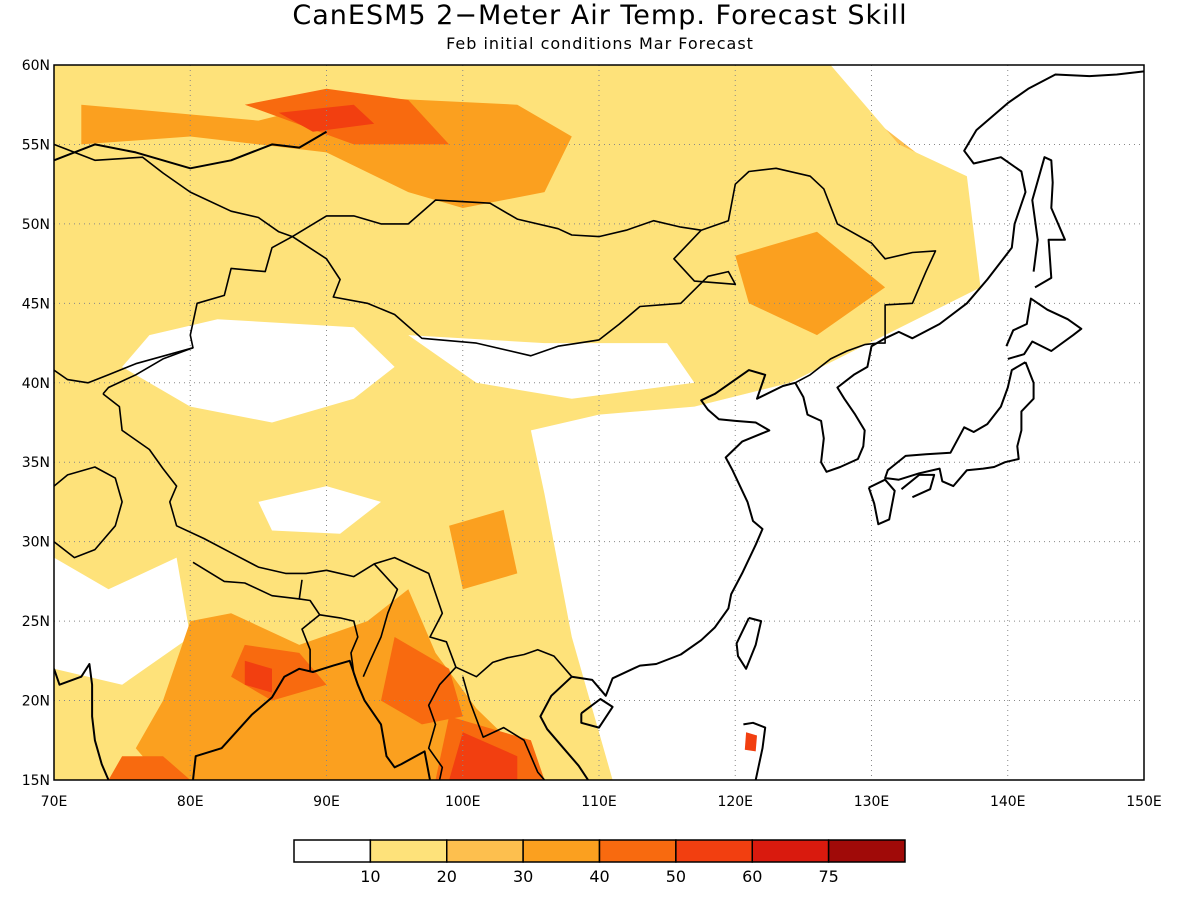 The width and height of the screenshot is (1200, 900). What do you see at coordinates (918, 486) in the screenshot?
I see `shikoku` at bounding box center [918, 486].